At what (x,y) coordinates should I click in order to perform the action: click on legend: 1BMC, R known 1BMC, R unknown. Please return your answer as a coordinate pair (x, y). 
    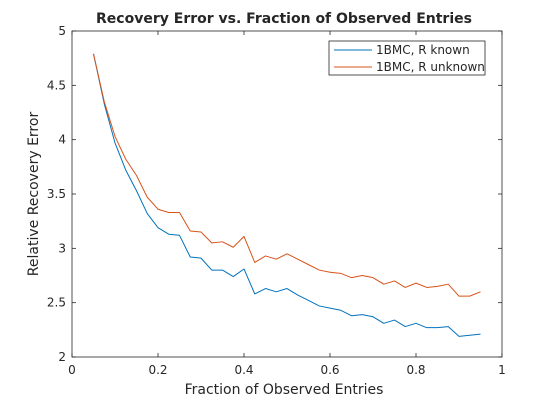
    Looking at the image, I should click on (407, 58).